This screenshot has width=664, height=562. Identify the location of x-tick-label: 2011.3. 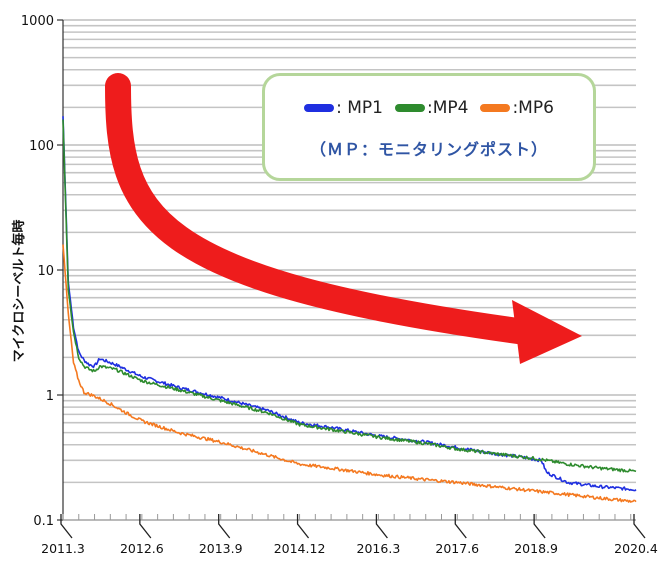
(63, 548).